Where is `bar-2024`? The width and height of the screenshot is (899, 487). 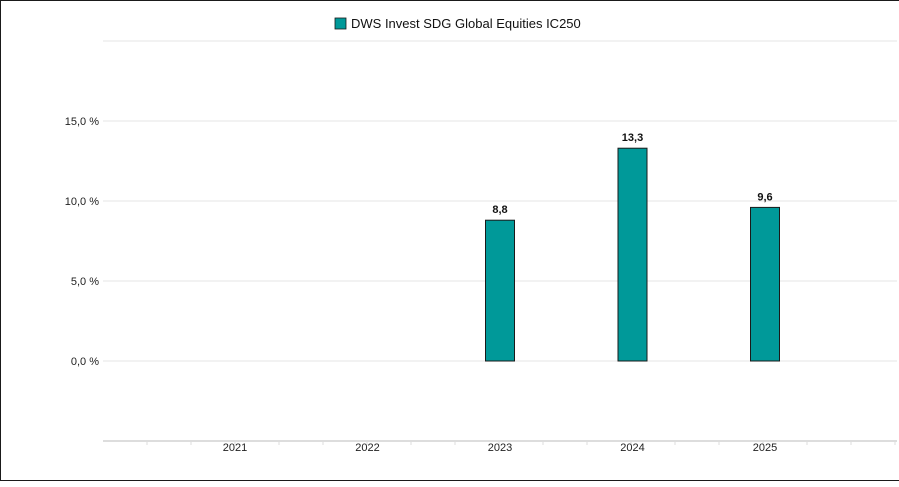
bar-2024 is located at coordinates (632, 254).